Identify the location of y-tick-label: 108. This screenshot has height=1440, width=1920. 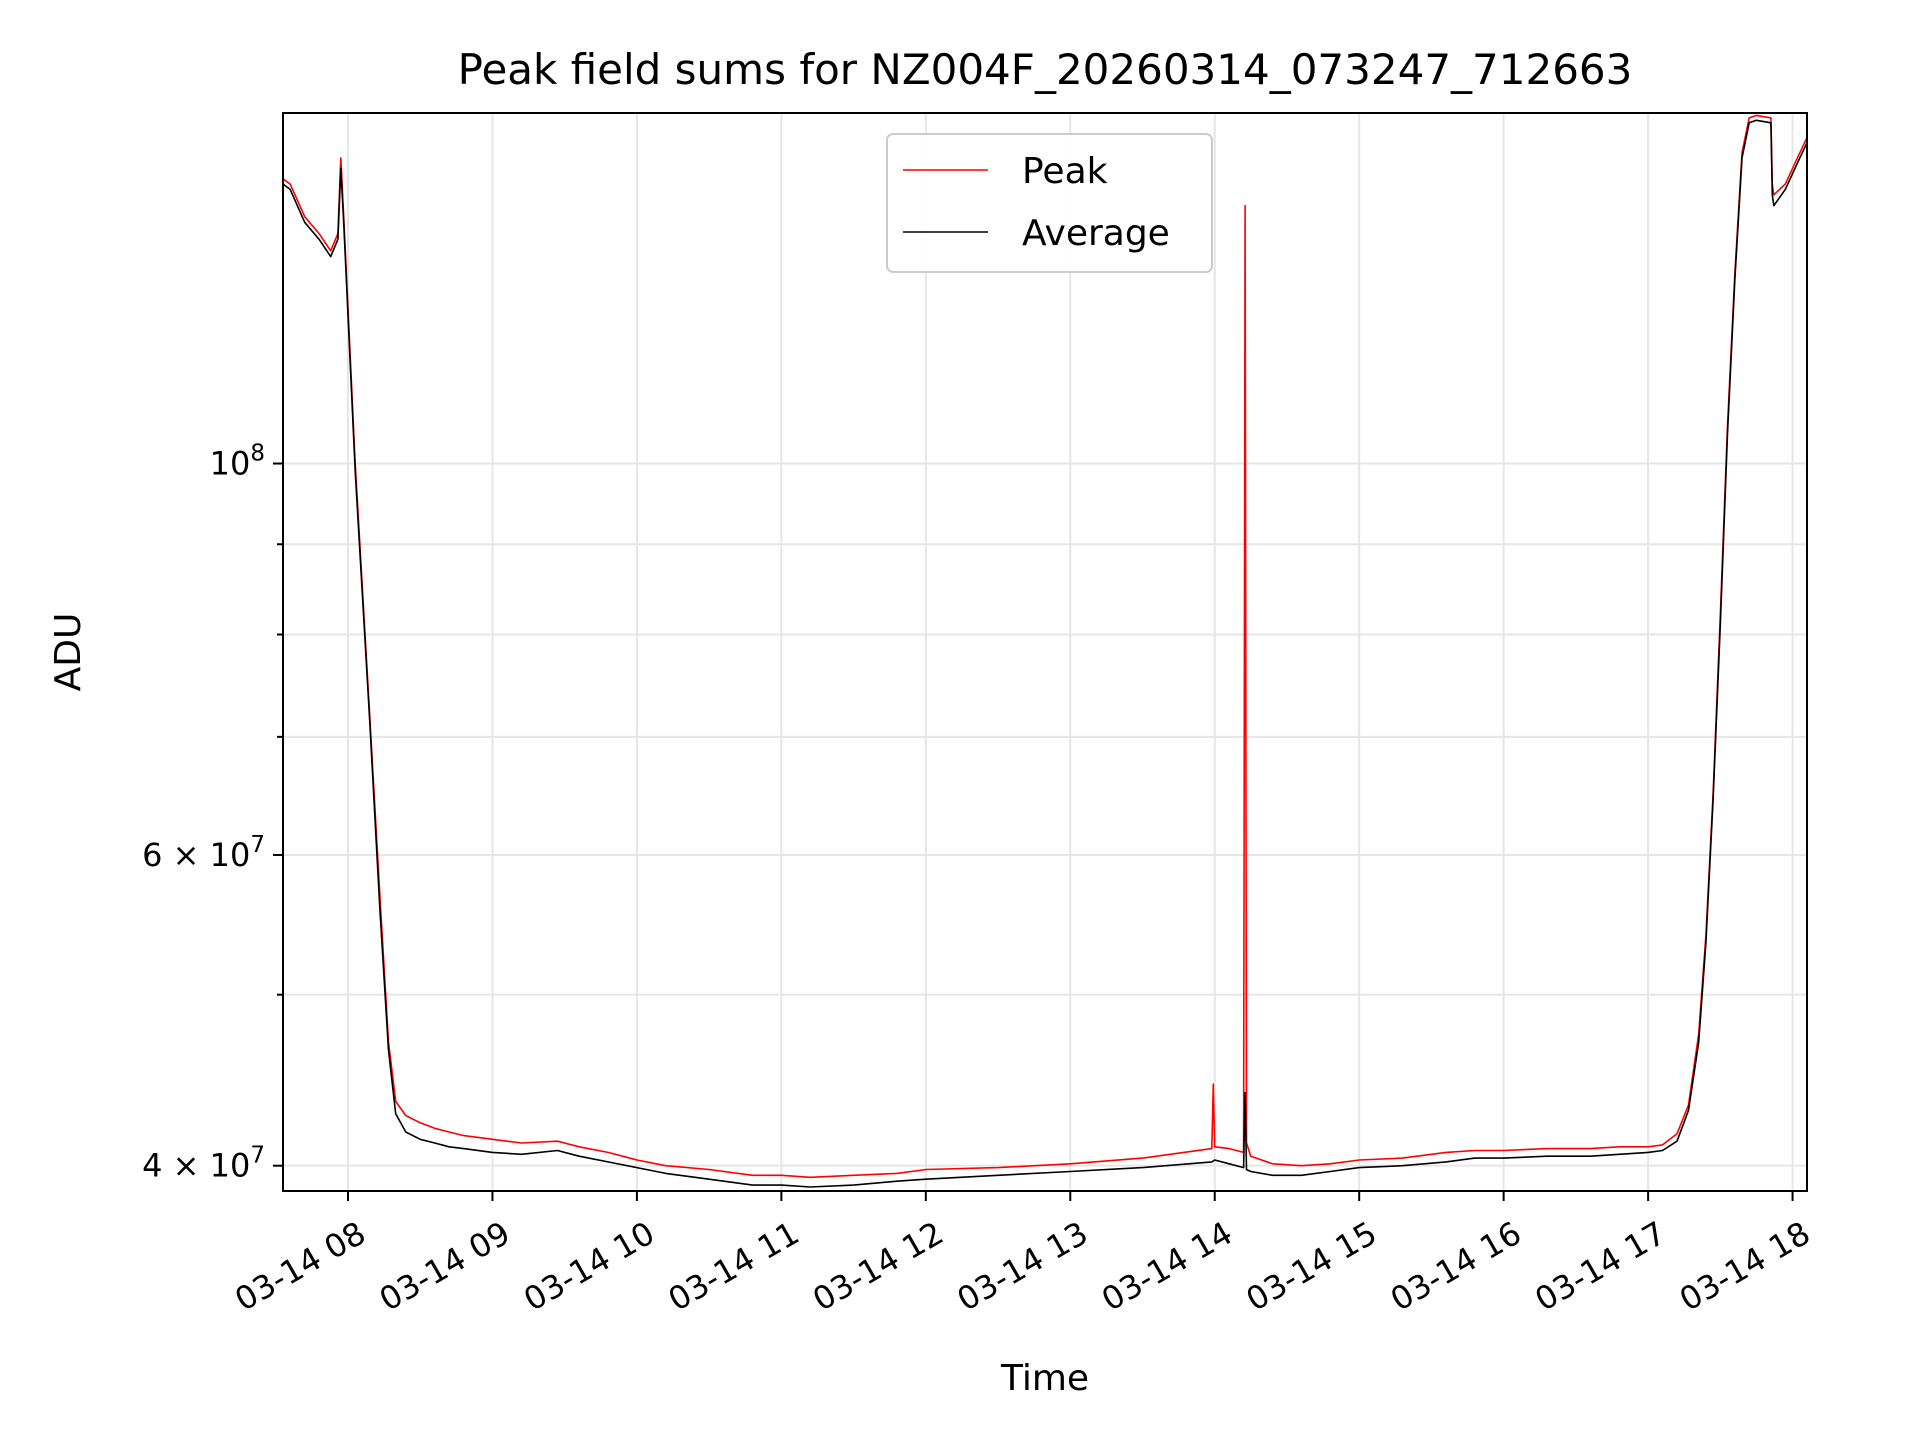
(237, 462).